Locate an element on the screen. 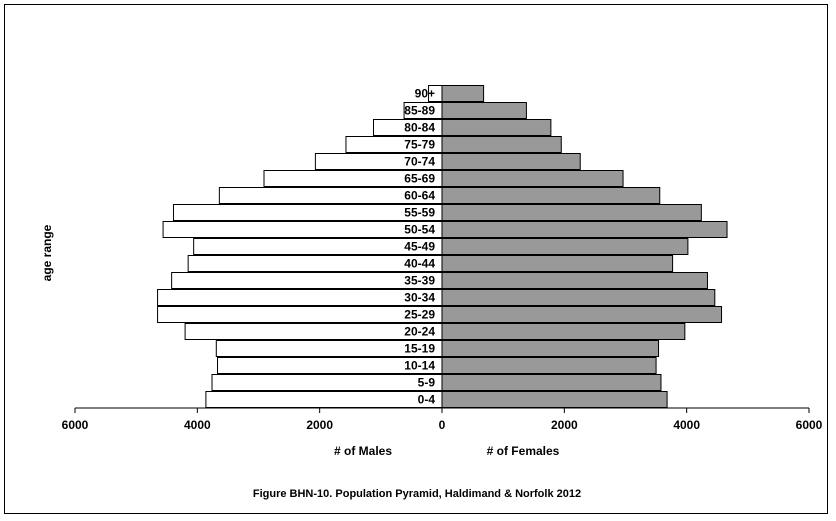 Image resolution: width=836 pixels, height=521 pixels. age-label-45-49: 45-49 is located at coordinates (419, 247).